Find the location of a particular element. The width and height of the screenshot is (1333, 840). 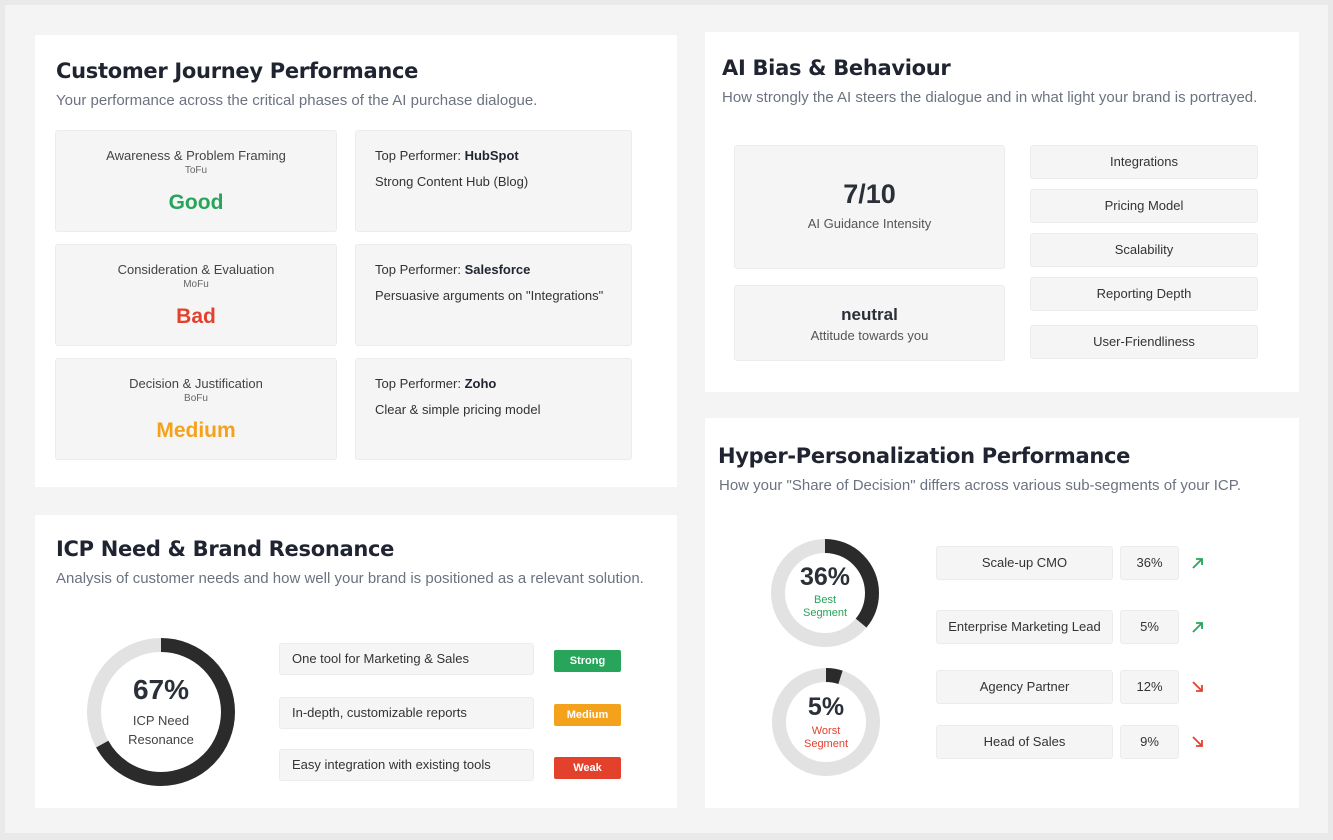

segment-share: 5% is located at coordinates (1149, 627).